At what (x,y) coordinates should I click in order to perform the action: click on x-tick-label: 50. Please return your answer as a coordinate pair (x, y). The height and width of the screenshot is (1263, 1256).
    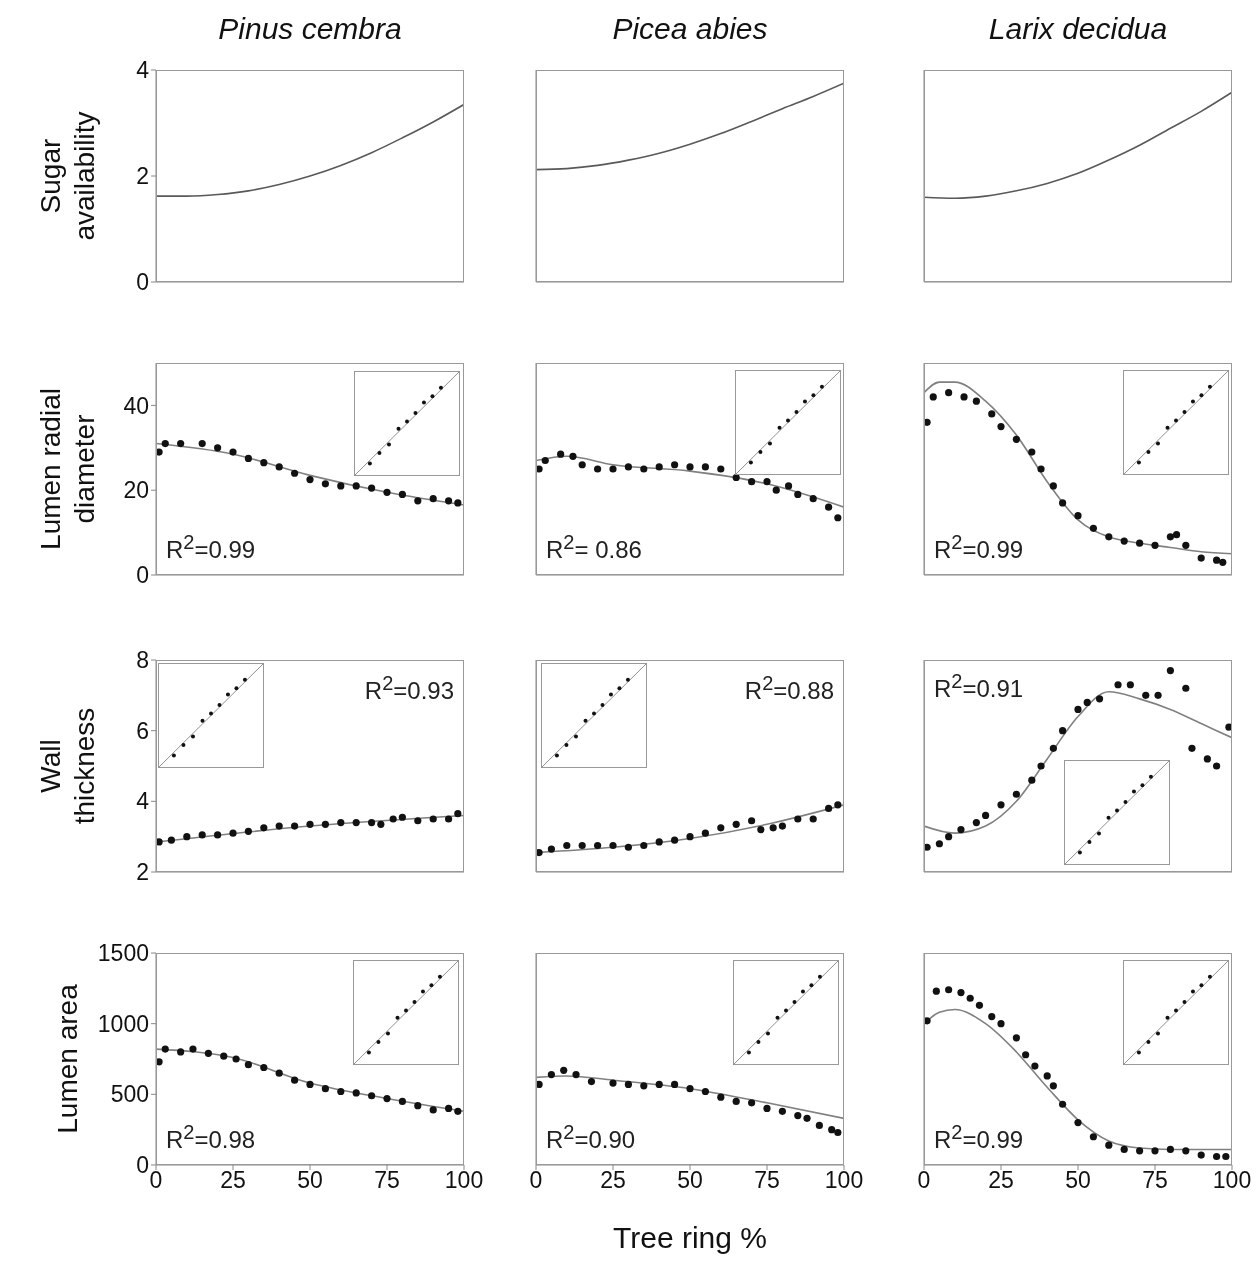
    Looking at the image, I should click on (1078, 1180).